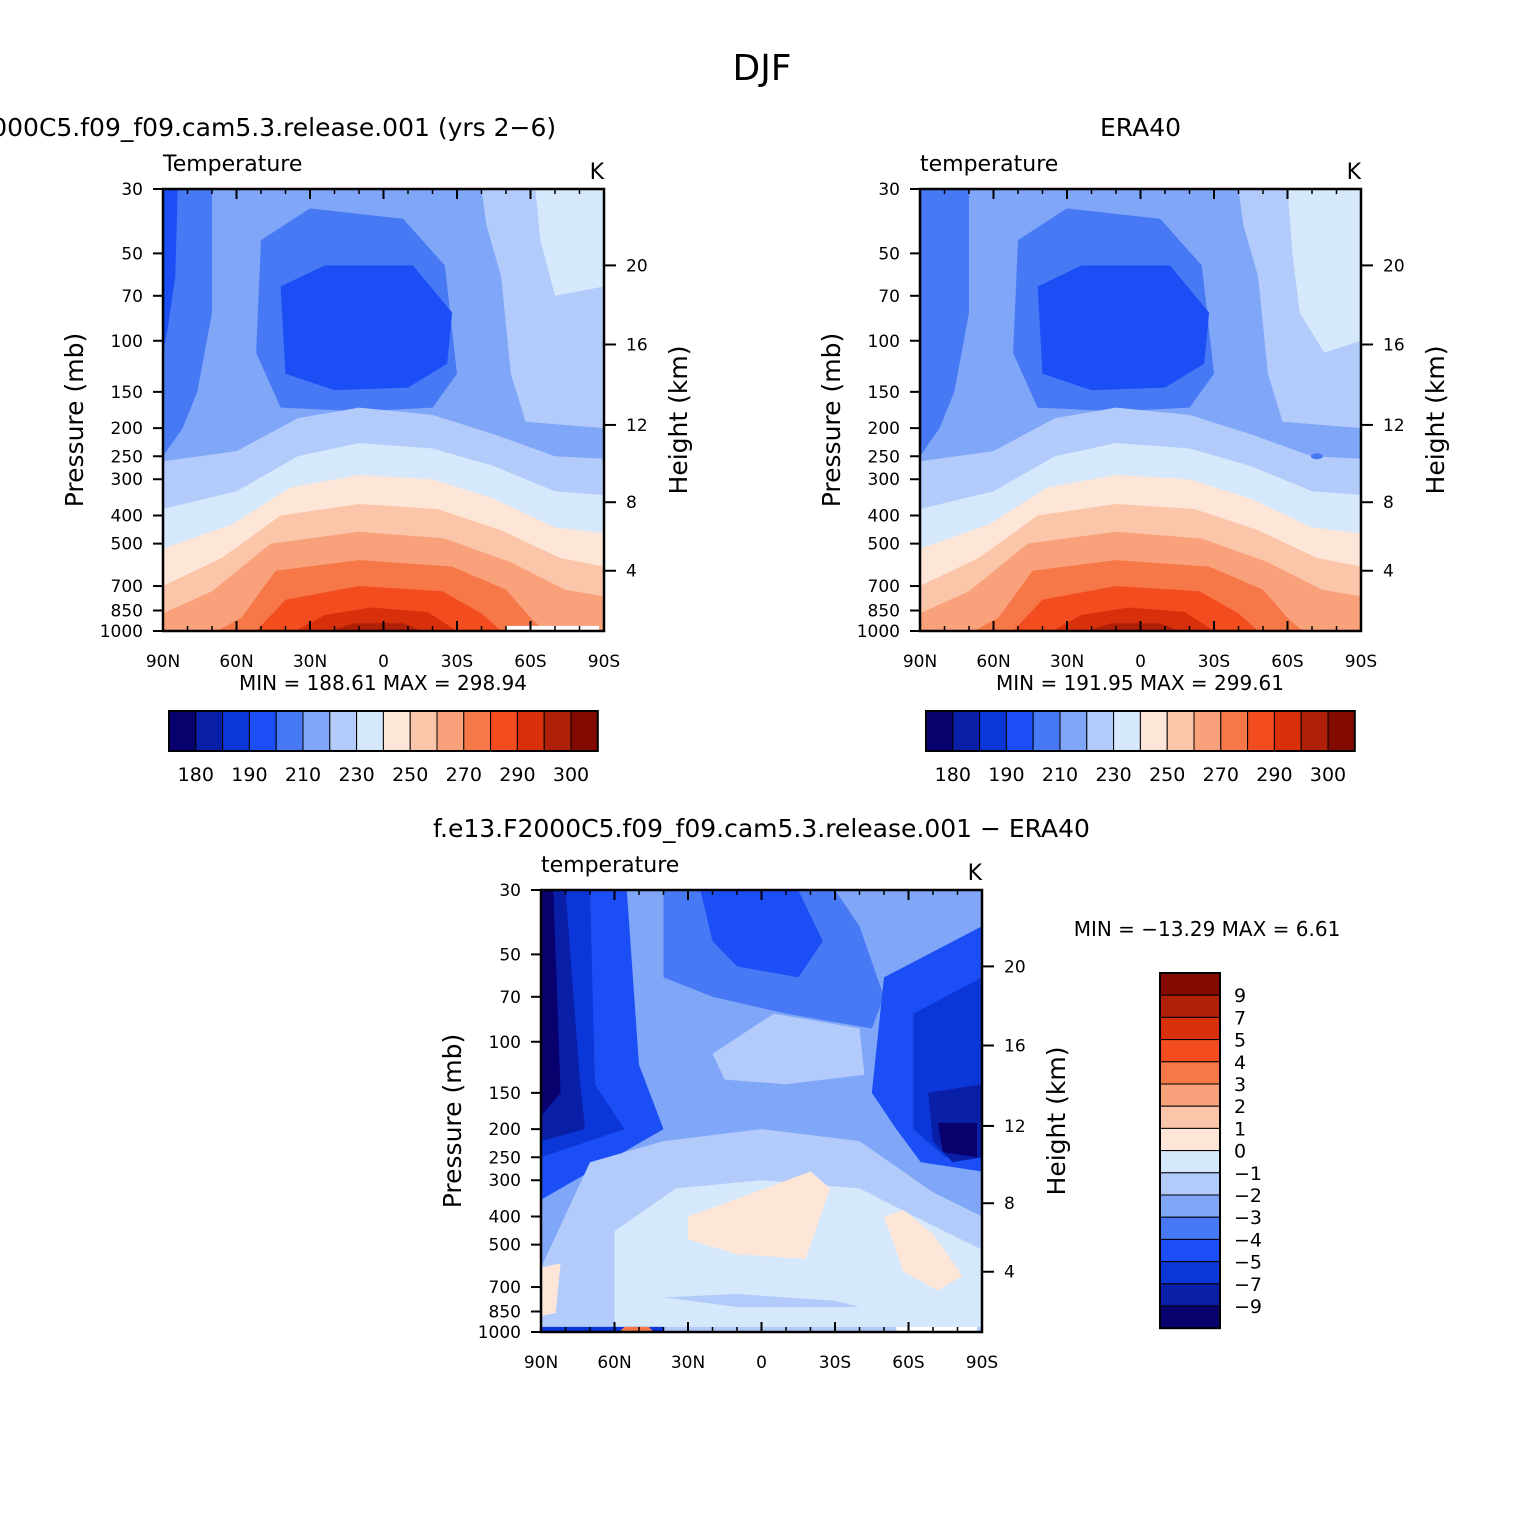 The width and height of the screenshot is (1524, 1528). What do you see at coordinates (571, 775) in the screenshot?
I see `colorbar-label: 300` at bounding box center [571, 775].